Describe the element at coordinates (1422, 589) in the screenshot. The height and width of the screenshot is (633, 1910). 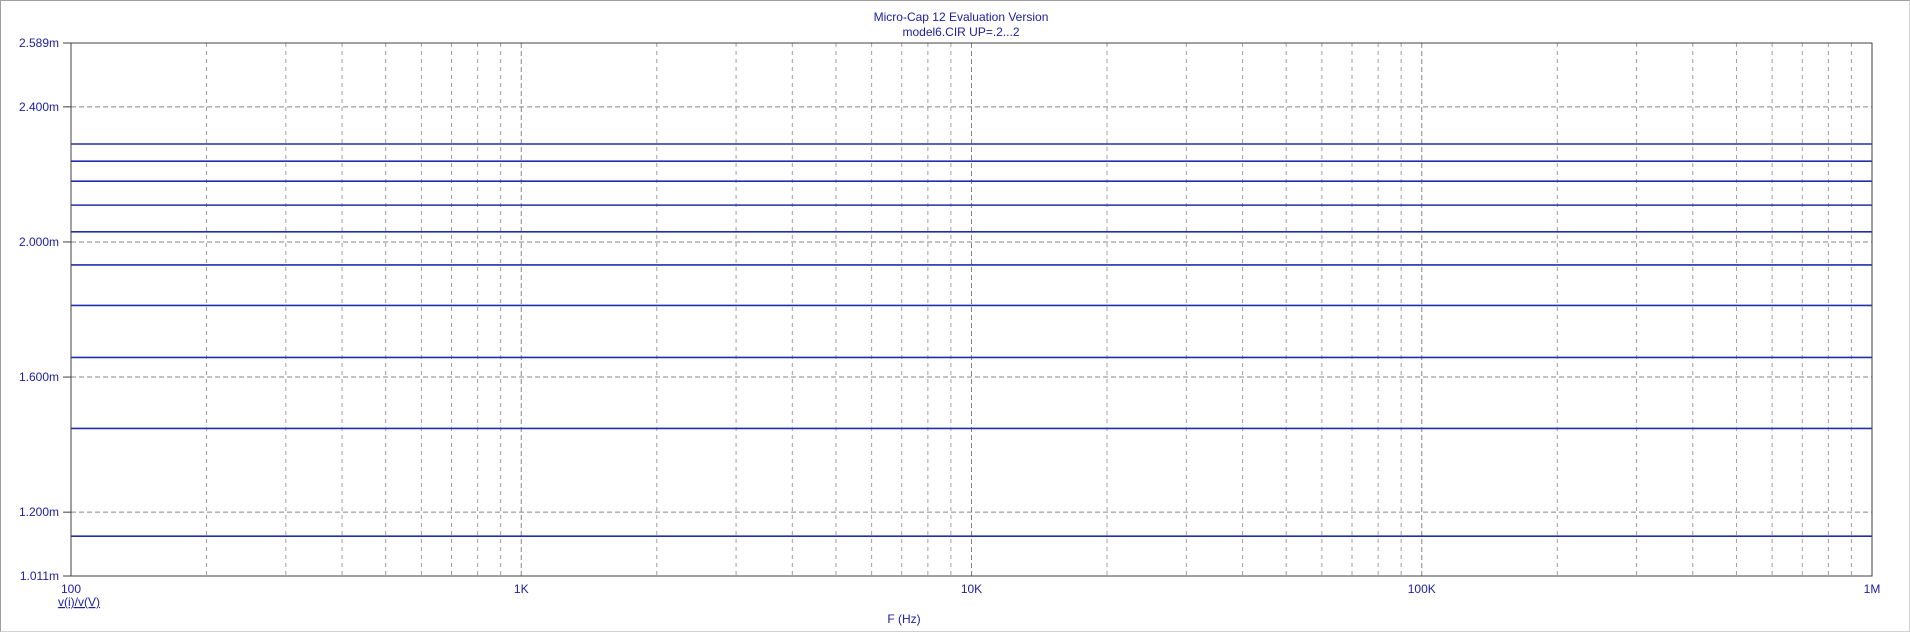
I see `x-tick-label: 100K` at that location.